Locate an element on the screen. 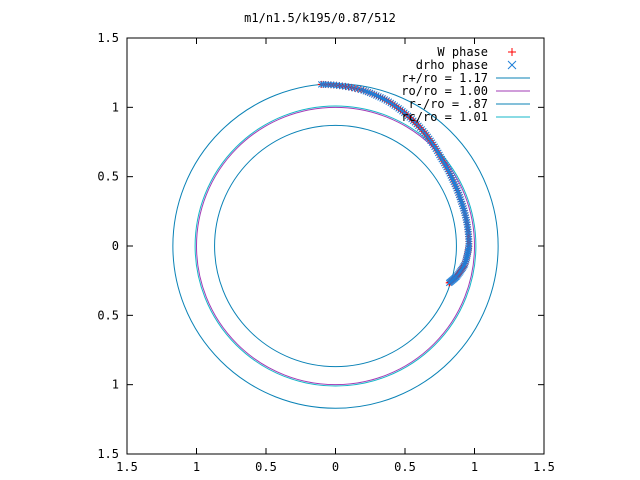 The image size is (640, 480). legend-label: r-/ro = .87 is located at coordinates (448, 104).